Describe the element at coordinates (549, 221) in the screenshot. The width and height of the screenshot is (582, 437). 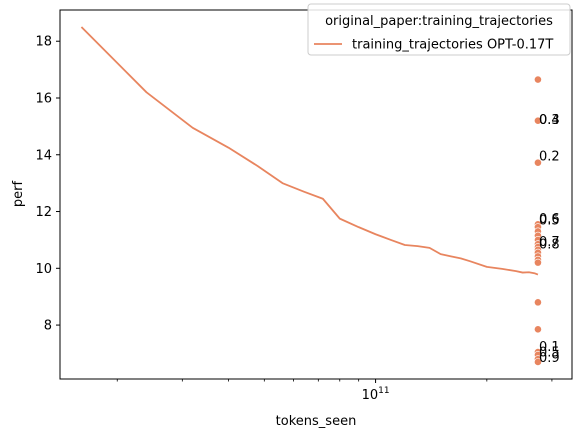
I see `point-annotation: 0.5` at that location.